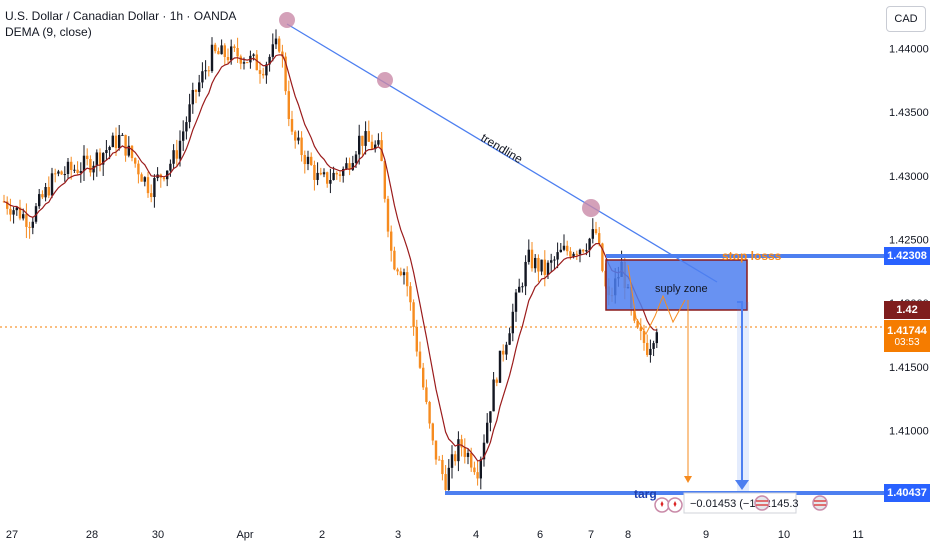 Image resolution: width=932 pixels, height=550 pixels. I want to click on x-tick-label: 2, so click(322, 535).